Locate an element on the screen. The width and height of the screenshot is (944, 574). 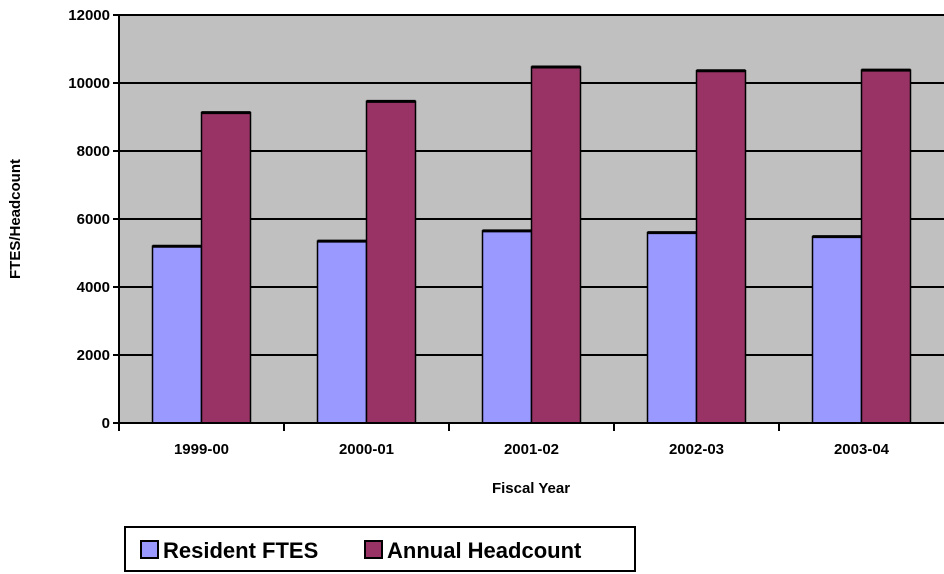
x-tick-label: 2002-03 is located at coordinates (696, 449).